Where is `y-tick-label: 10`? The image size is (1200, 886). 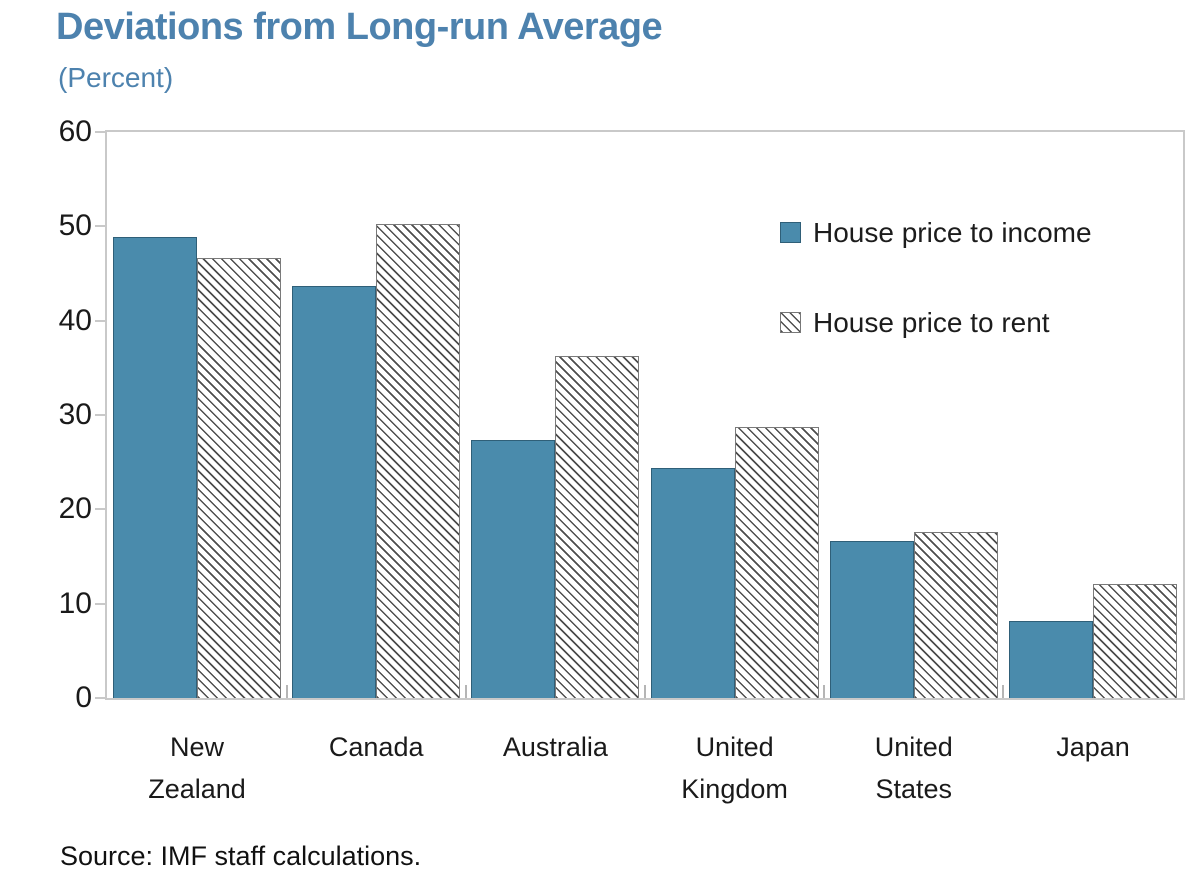 y-tick-label: 10 is located at coordinates (75, 603).